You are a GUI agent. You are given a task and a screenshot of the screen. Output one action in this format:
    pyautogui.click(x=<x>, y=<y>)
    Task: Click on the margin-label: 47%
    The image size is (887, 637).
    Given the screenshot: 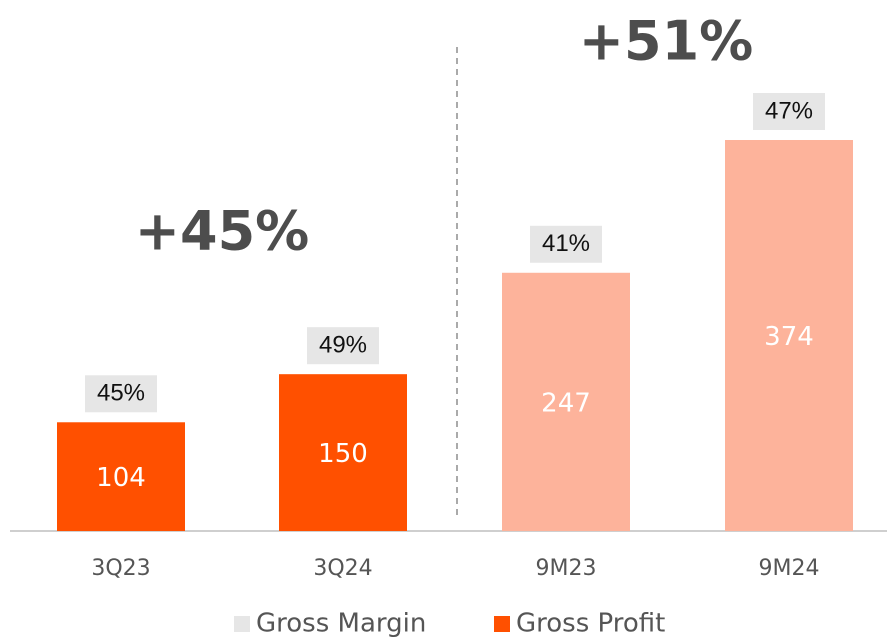 What is the action you would take?
    pyautogui.click(x=789, y=110)
    